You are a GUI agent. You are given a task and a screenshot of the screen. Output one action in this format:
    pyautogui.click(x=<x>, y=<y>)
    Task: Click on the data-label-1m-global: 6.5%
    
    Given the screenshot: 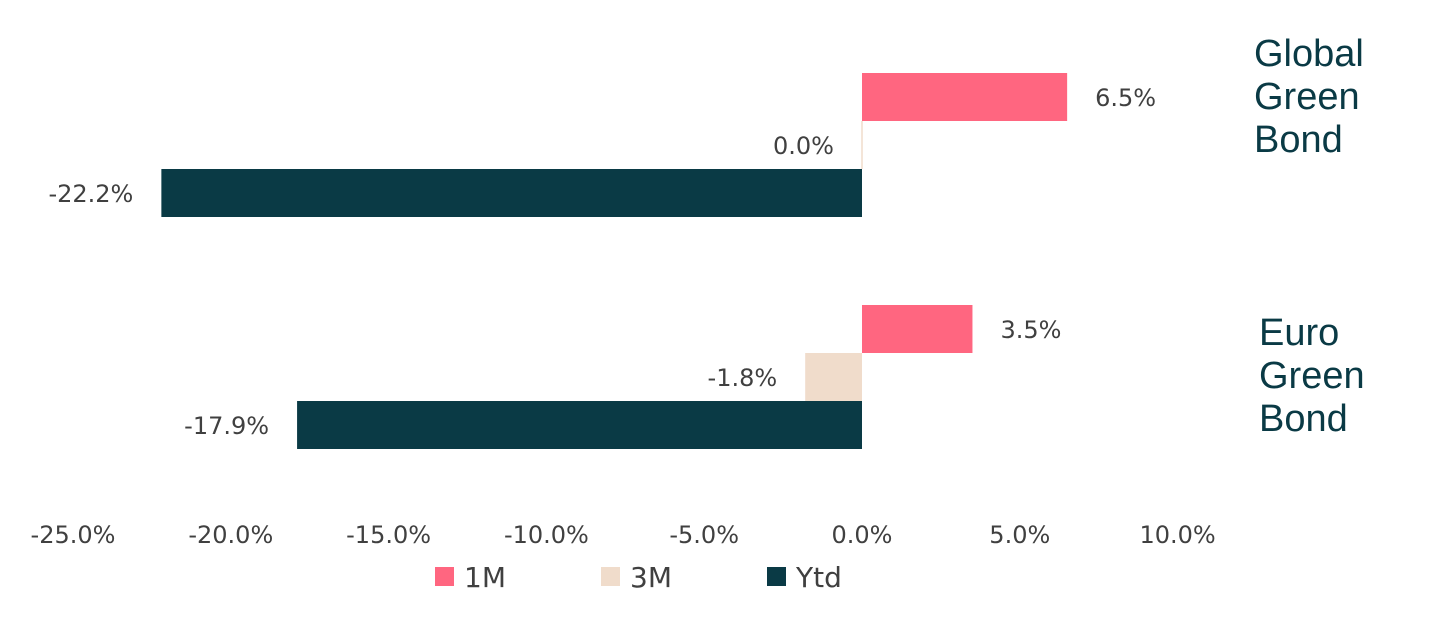 What is the action you would take?
    pyautogui.click(x=1125, y=98)
    